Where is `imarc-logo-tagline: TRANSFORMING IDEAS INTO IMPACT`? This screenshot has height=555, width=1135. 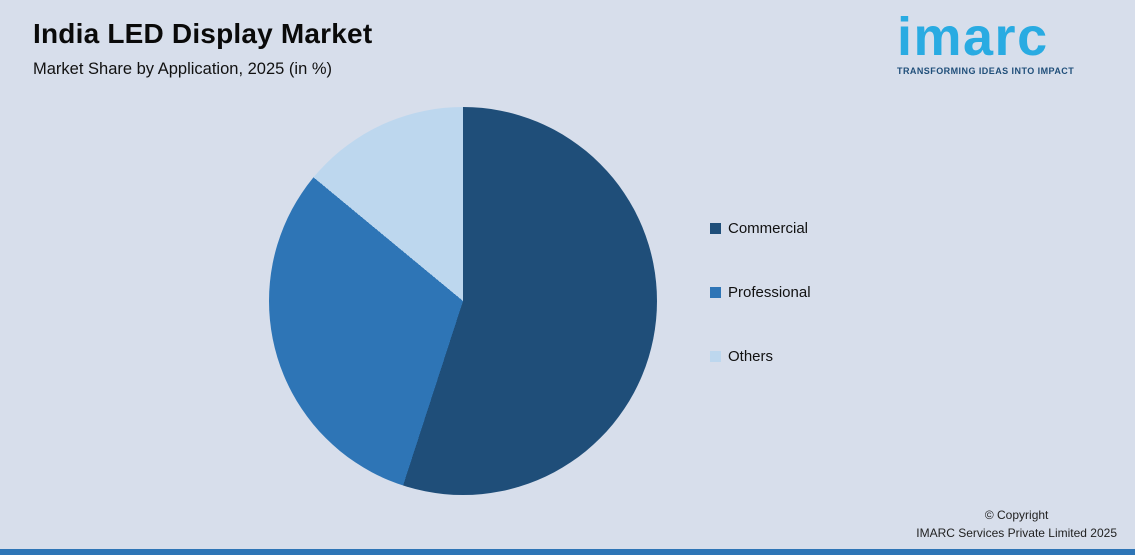 imarc-logo-tagline: TRANSFORMING IDEAS INTO IMPACT is located at coordinates (986, 71).